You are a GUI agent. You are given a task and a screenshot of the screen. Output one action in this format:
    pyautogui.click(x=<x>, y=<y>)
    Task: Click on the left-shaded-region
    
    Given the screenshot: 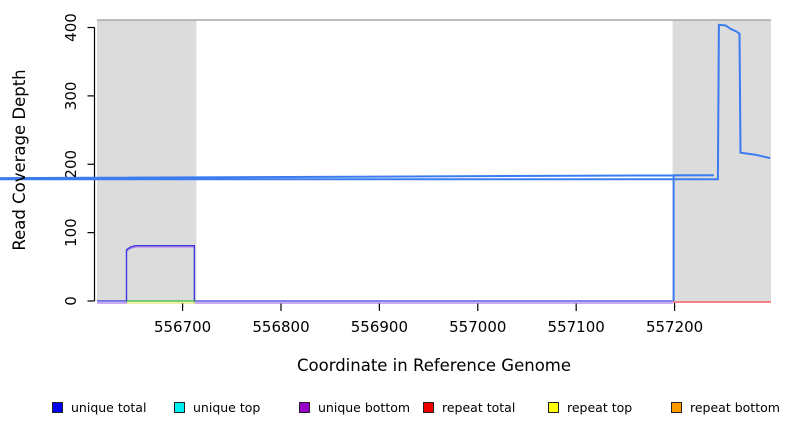 What is the action you would take?
    pyautogui.click(x=147, y=160)
    